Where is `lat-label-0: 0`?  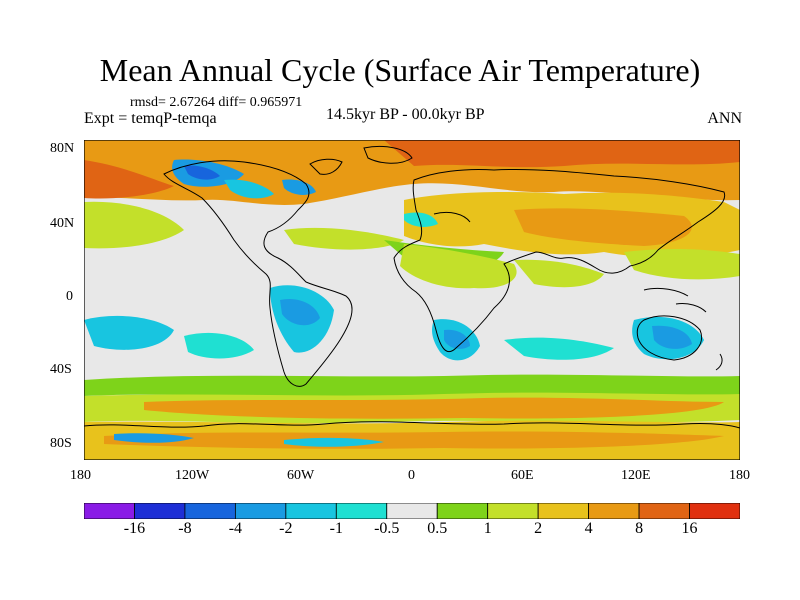
lat-label-0: 0 is located at coordinates (69, 296).